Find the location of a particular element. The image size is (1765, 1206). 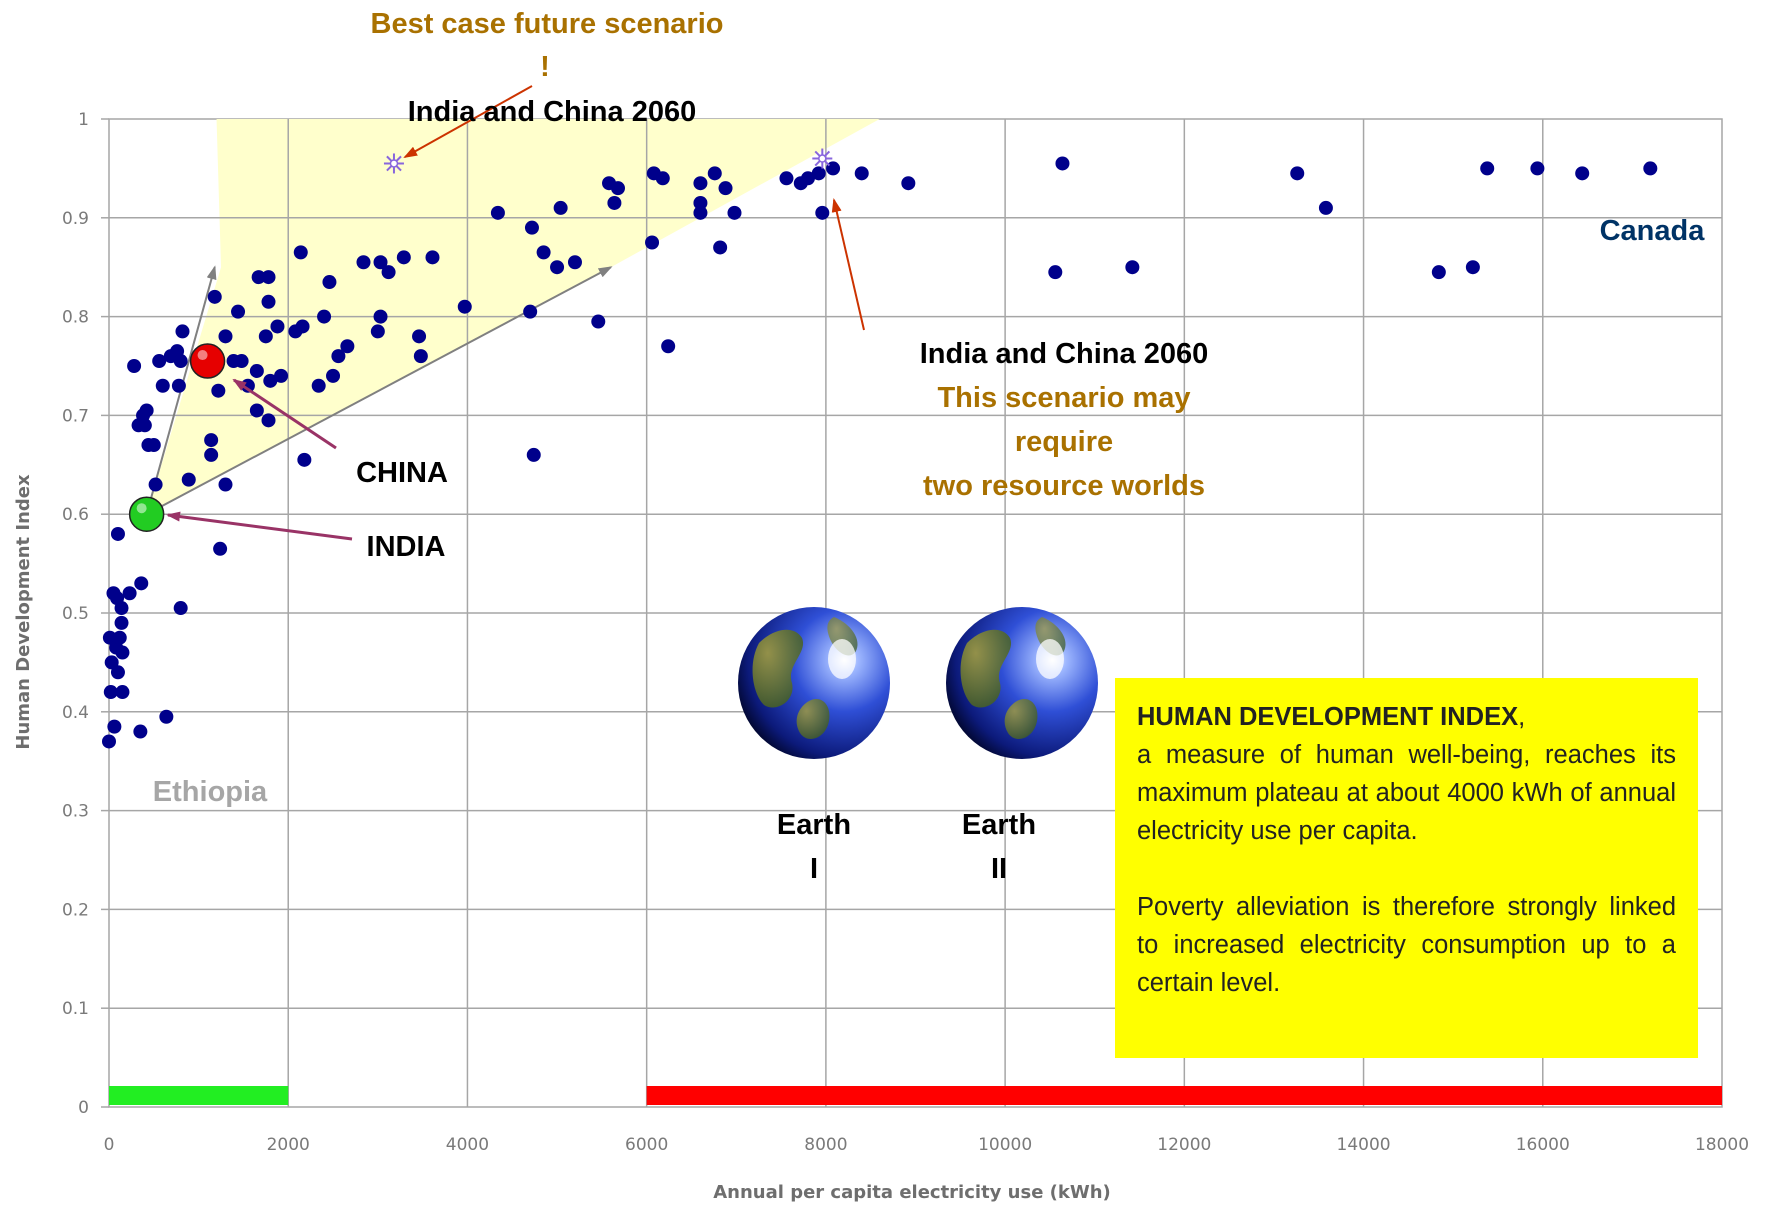

y-tick-label: 0.5 is located at coordinates (75, 614).